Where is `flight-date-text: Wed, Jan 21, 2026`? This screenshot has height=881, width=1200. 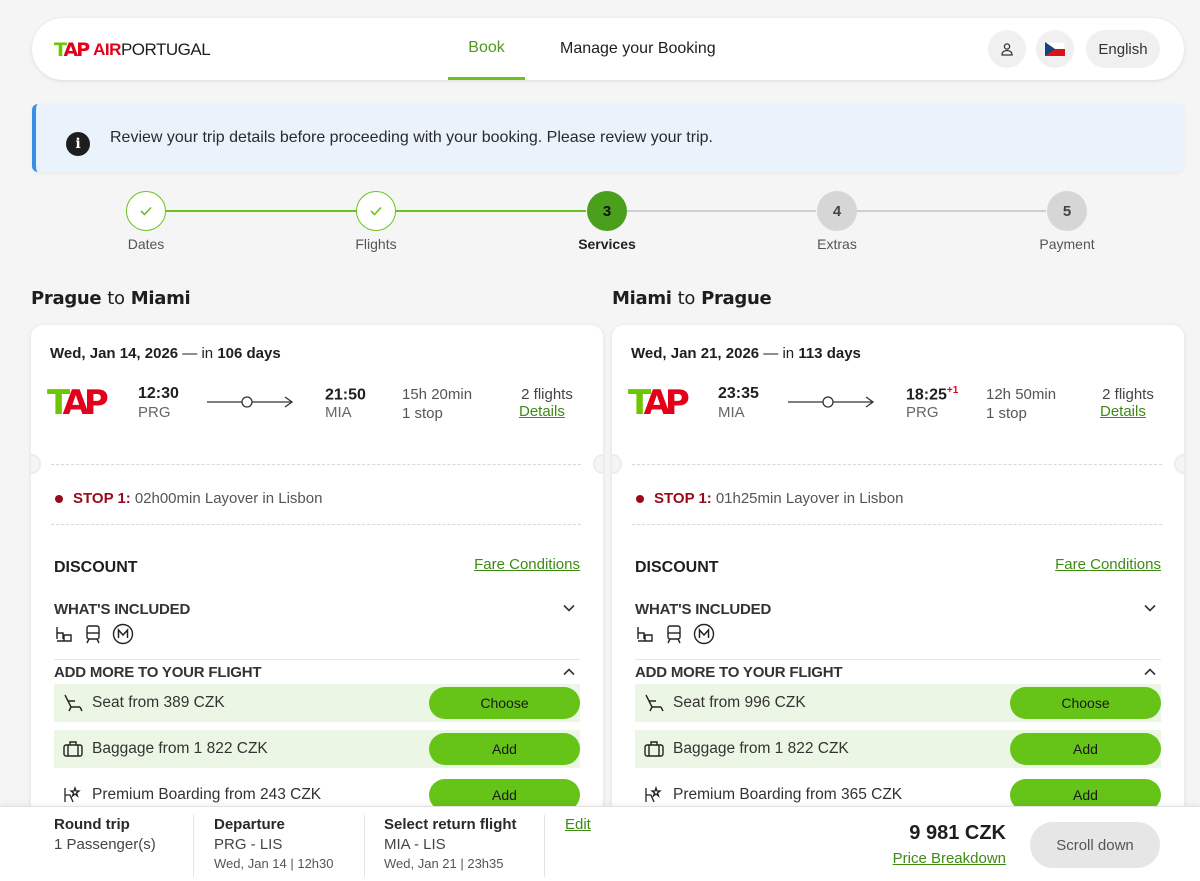 flight-date-text: Wed, Jan 21, 2026 is located at coordinates (695, 353).